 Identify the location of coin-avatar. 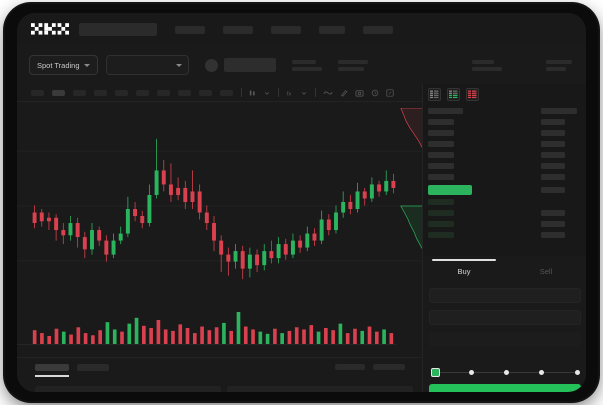
(211, 65).